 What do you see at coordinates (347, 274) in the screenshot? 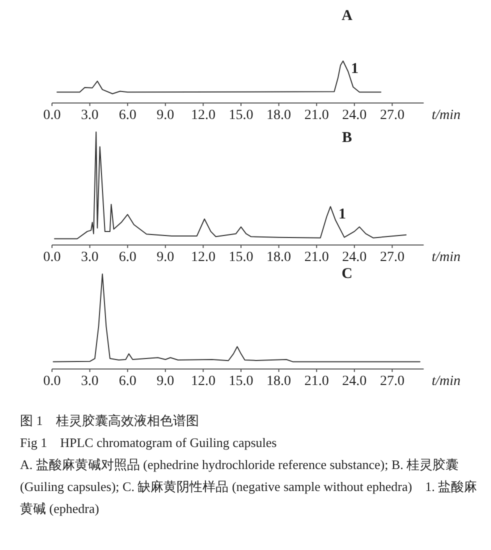
I see `chart-title: C` at bounding box center [347, 274].